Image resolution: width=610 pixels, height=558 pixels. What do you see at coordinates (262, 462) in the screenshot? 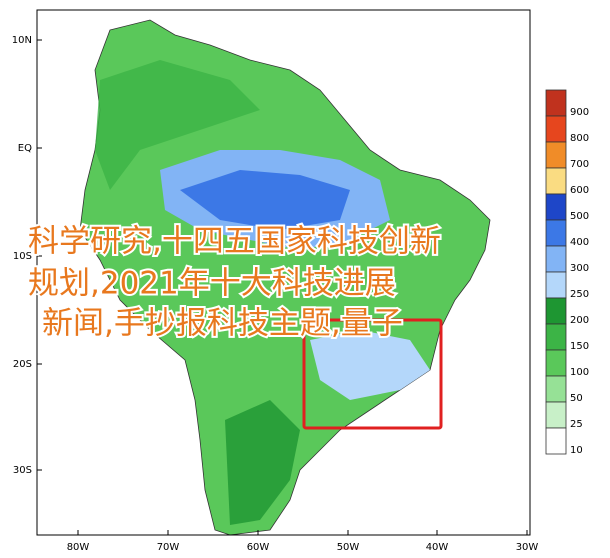
I see `dark-green` at bounding box center [262, 462].